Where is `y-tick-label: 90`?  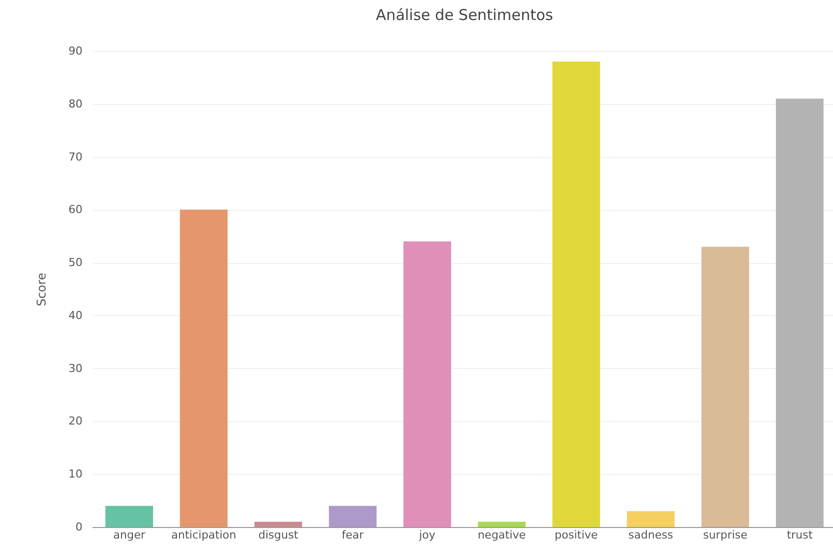
y-tick-label: 90 is located at coordinates (75, 51).